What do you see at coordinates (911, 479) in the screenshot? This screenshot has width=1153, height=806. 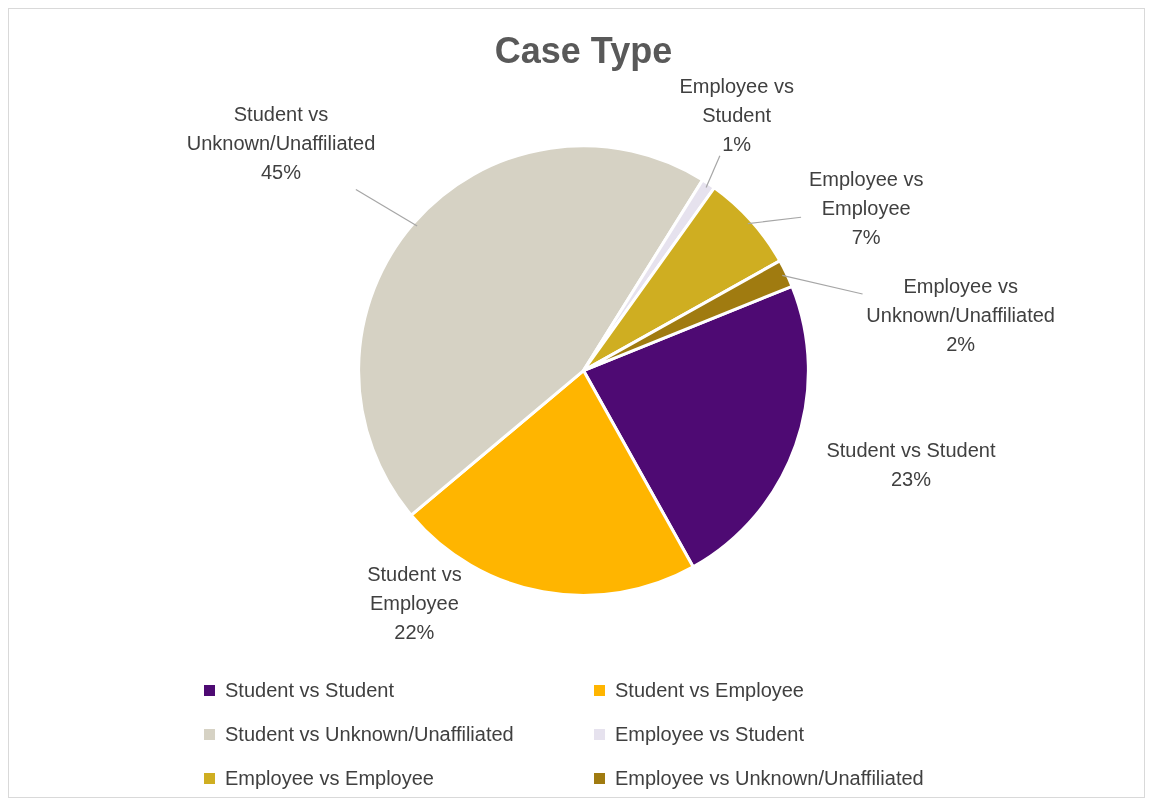 I see `data-label: 23%` at bounding box center [911, 479].